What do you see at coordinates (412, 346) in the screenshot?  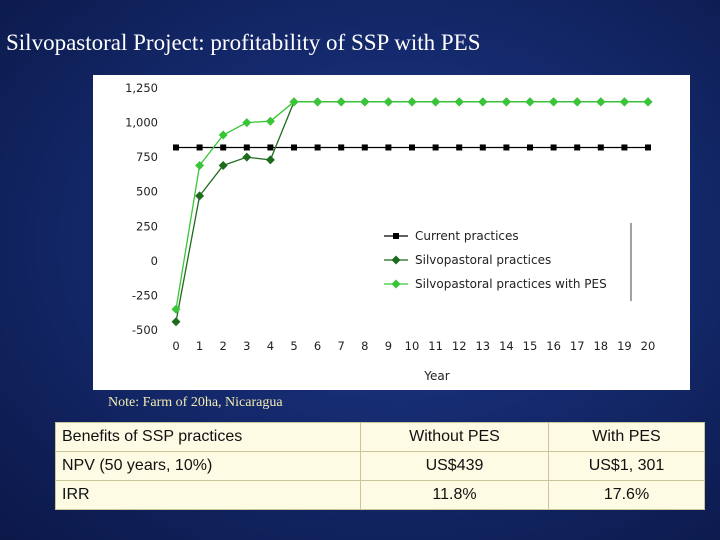 I see `x-tick-label: 10` at bounding box center [412, 346].